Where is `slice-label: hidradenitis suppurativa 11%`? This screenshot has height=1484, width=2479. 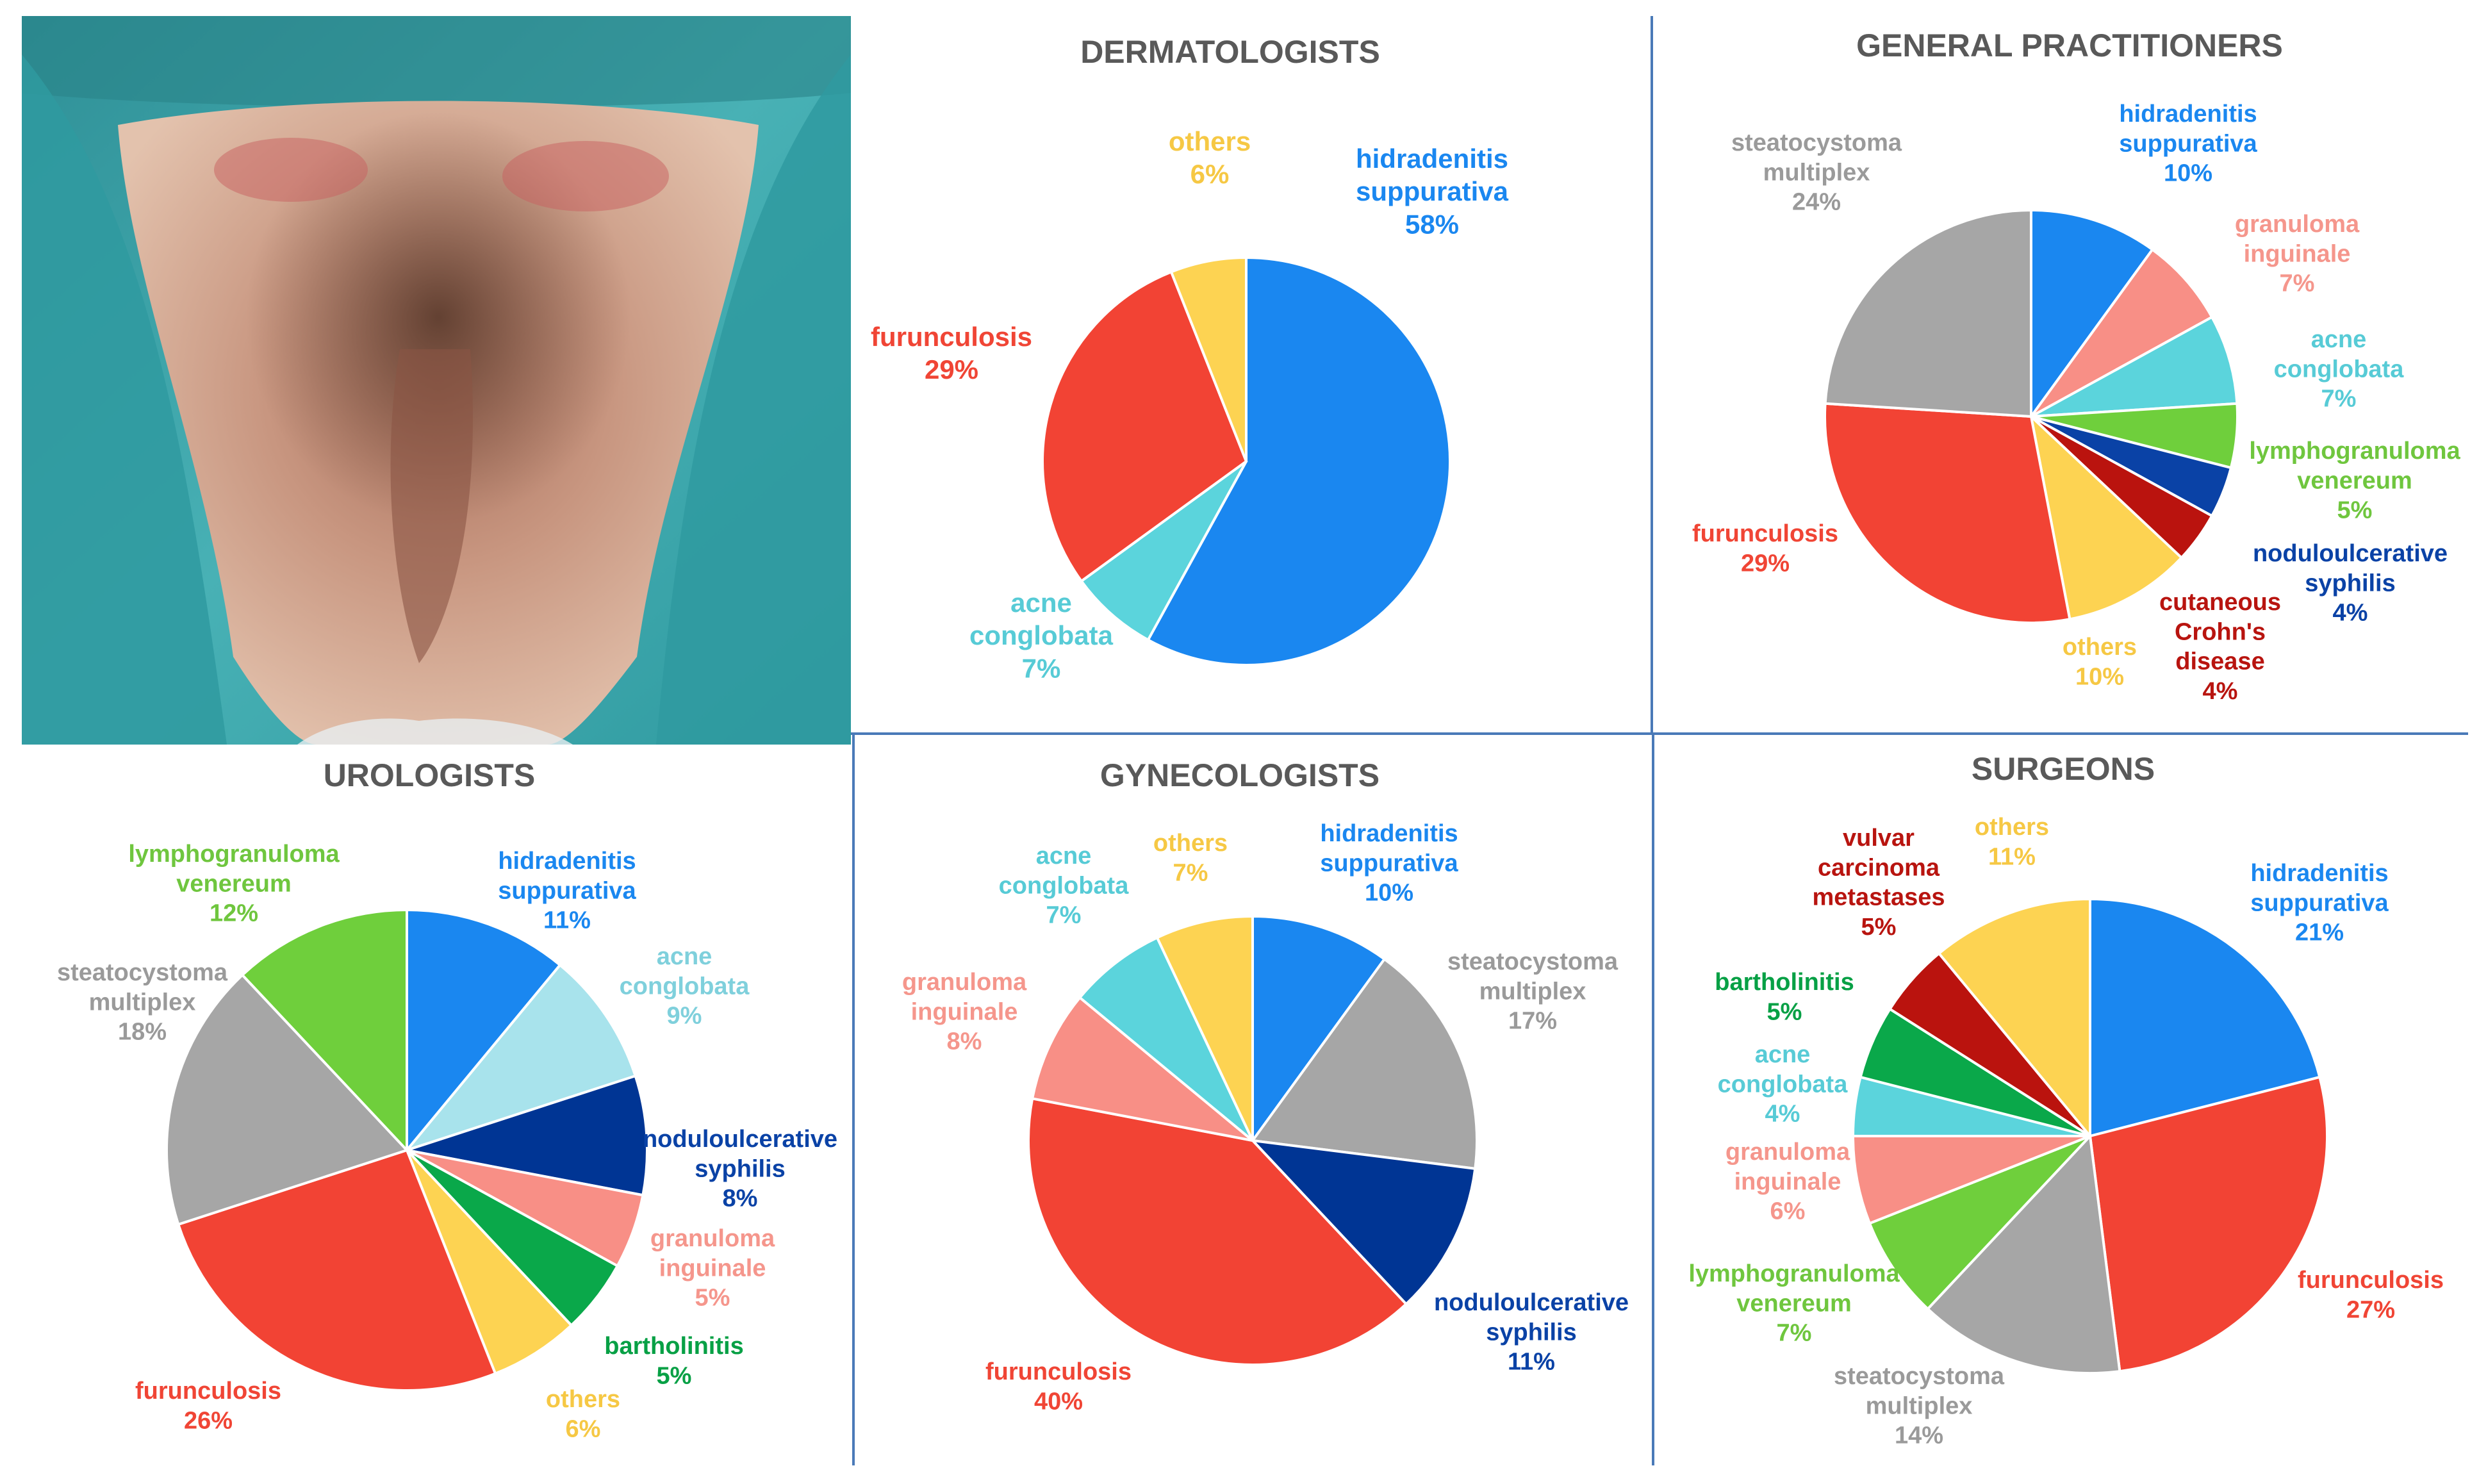 slice-label: hidradenitis suppurativa 11% is located at coordinates (567, 891).